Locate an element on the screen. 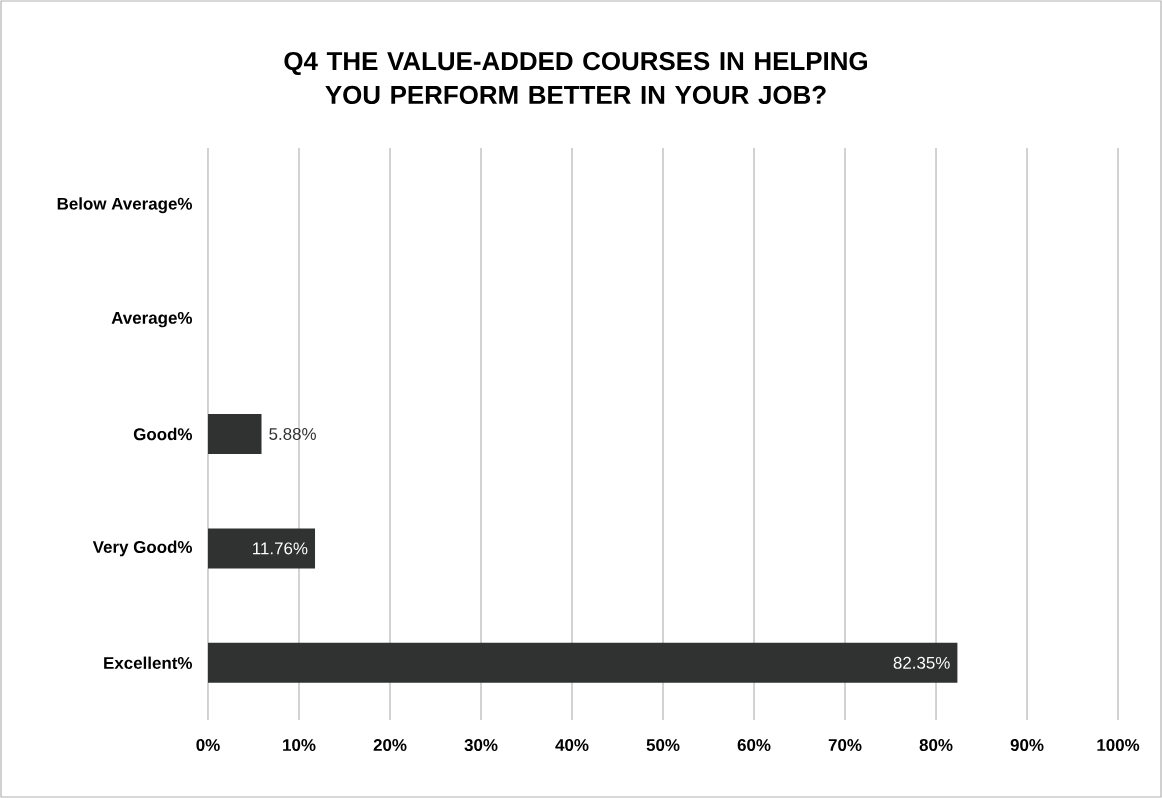  data-label: 11.76% is located at coordinates (280, 548).